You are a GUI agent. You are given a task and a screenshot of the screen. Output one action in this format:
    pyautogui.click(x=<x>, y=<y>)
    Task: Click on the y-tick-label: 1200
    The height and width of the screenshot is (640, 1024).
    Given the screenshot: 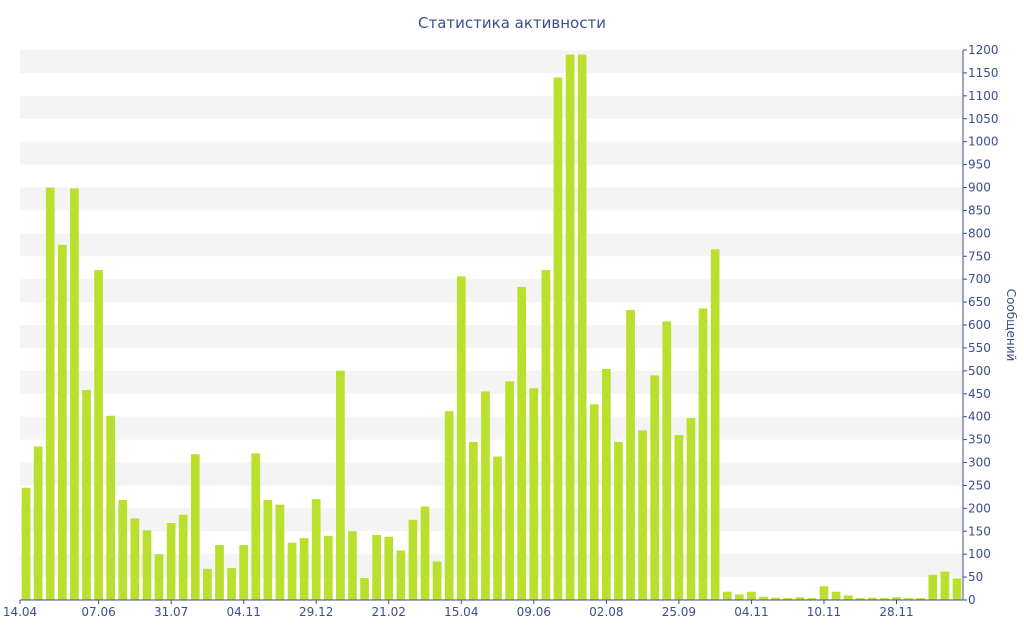 What is the action you would take?
    pyautogui.click(x=983, y=50)
    